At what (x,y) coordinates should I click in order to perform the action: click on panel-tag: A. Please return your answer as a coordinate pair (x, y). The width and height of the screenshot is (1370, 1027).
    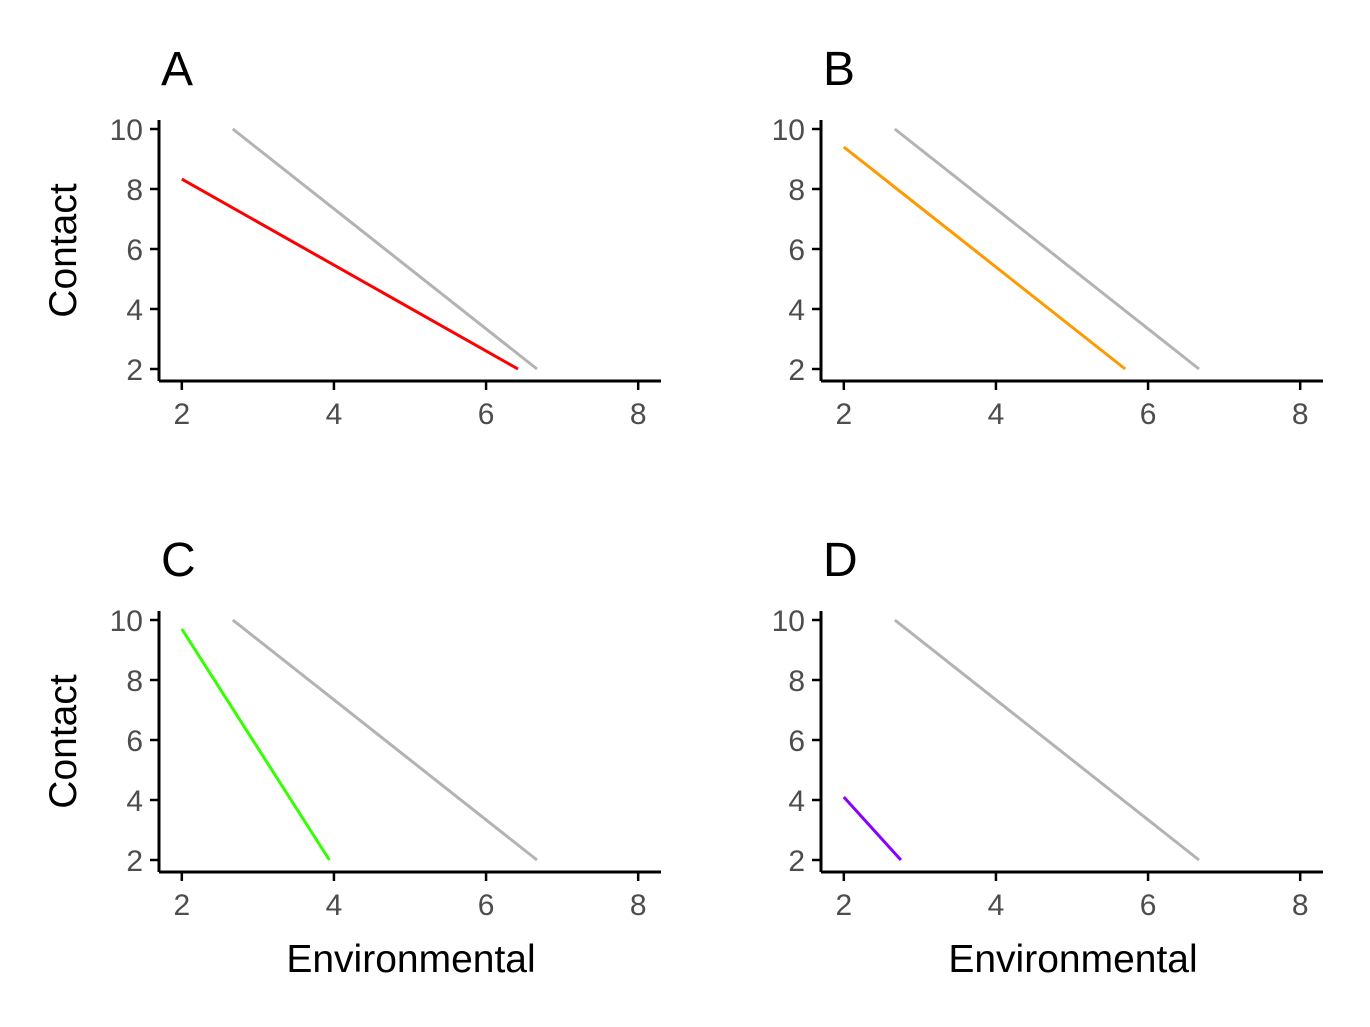
    Looking at the image, I should click on (177, 69).